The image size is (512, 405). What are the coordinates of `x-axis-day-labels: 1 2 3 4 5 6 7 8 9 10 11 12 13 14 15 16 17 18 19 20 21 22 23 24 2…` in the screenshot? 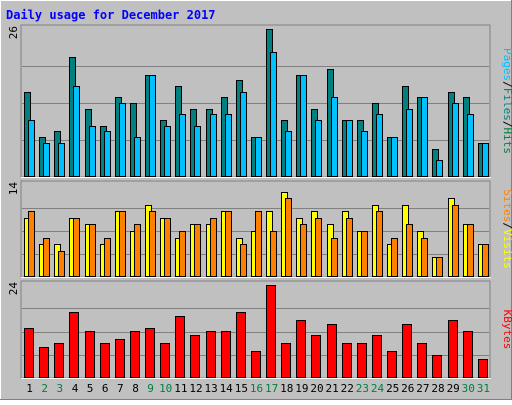 It's located at (258, 388).